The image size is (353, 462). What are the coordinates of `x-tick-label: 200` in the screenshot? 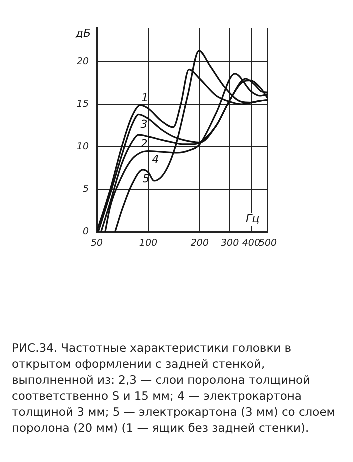 It's located at (200, 244).